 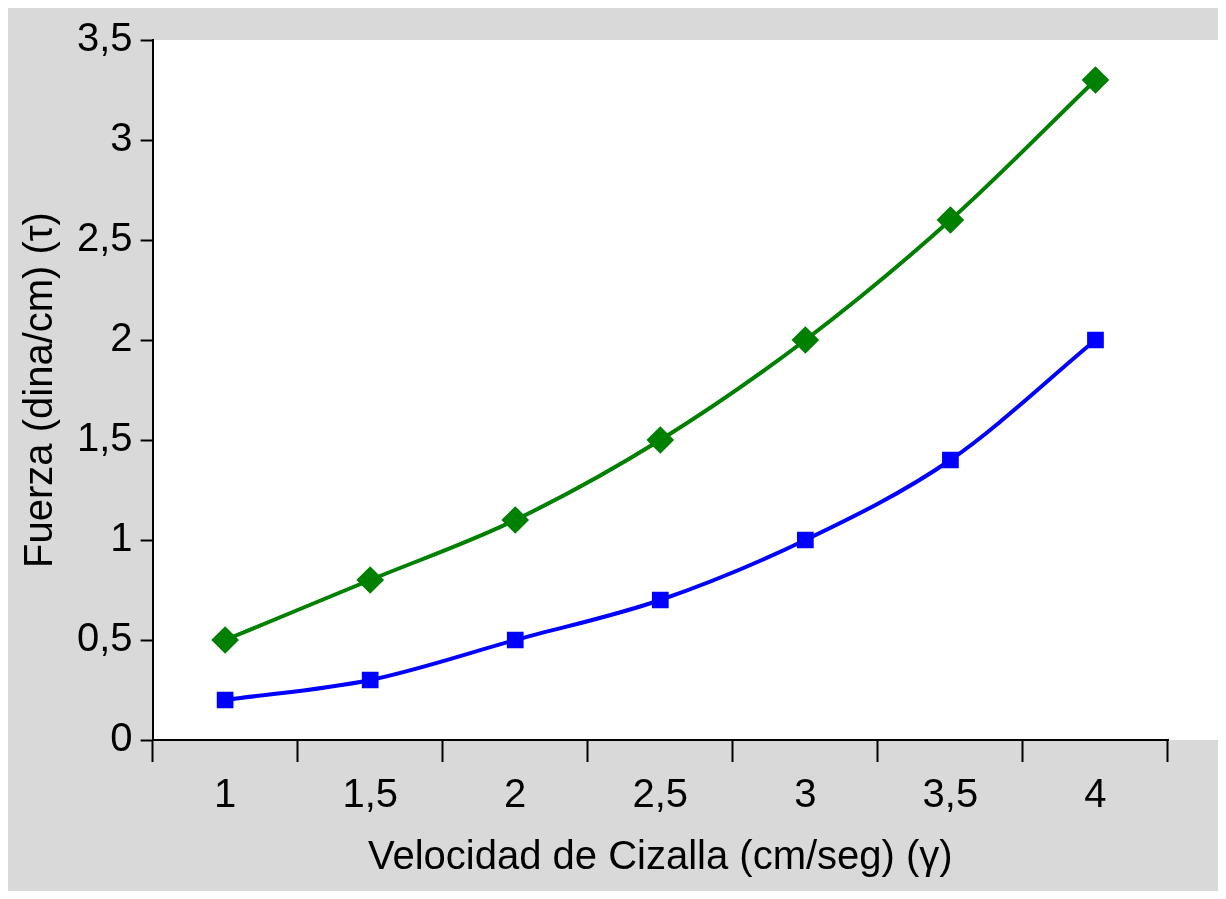 I want to click on y-tick-label: 1,5, so click(x=105, y=437).